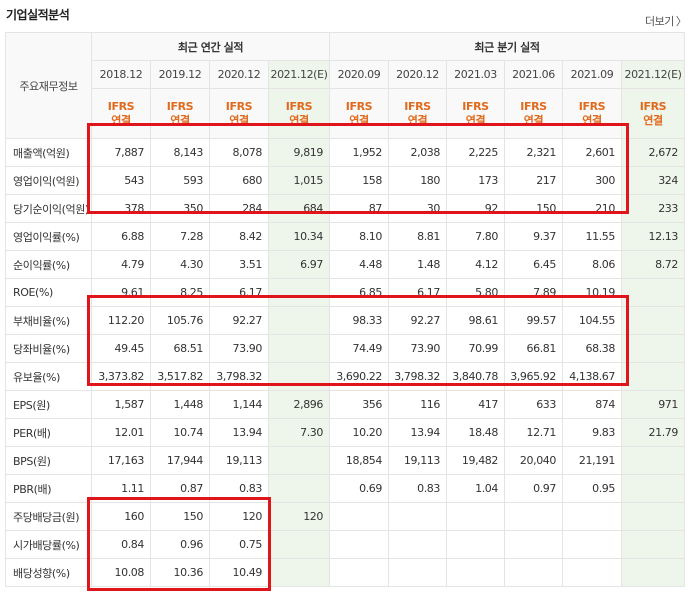 The height and width of the screenshot is (594, 695). Describe the element at coordinates (533, 404) in the screenshot. I see `quarter-value-cell: 633` at that location.